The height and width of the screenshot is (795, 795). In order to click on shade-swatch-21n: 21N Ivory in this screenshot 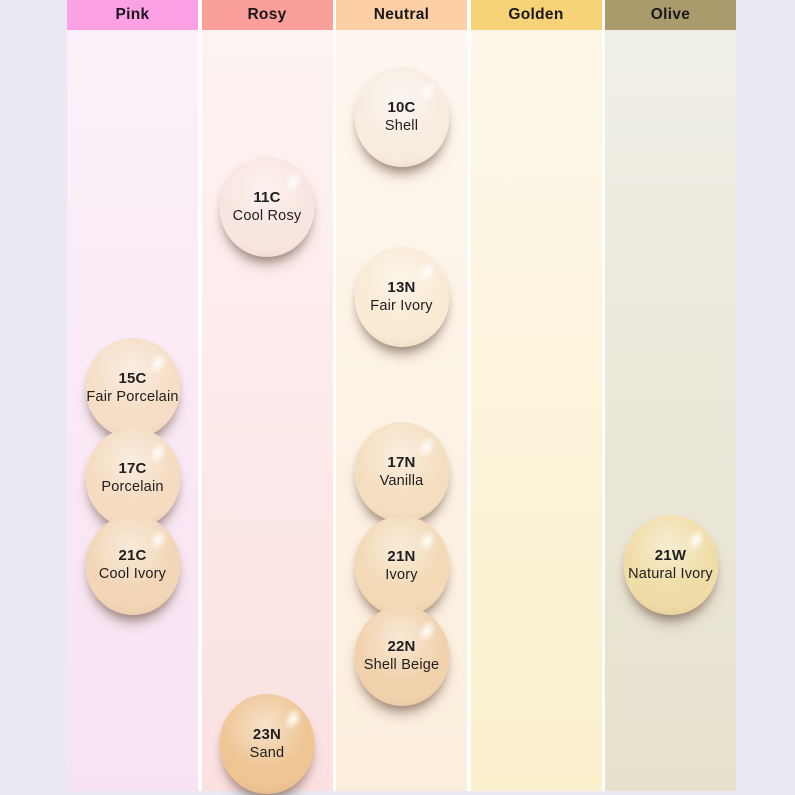, I will do `click(401, 566)`.